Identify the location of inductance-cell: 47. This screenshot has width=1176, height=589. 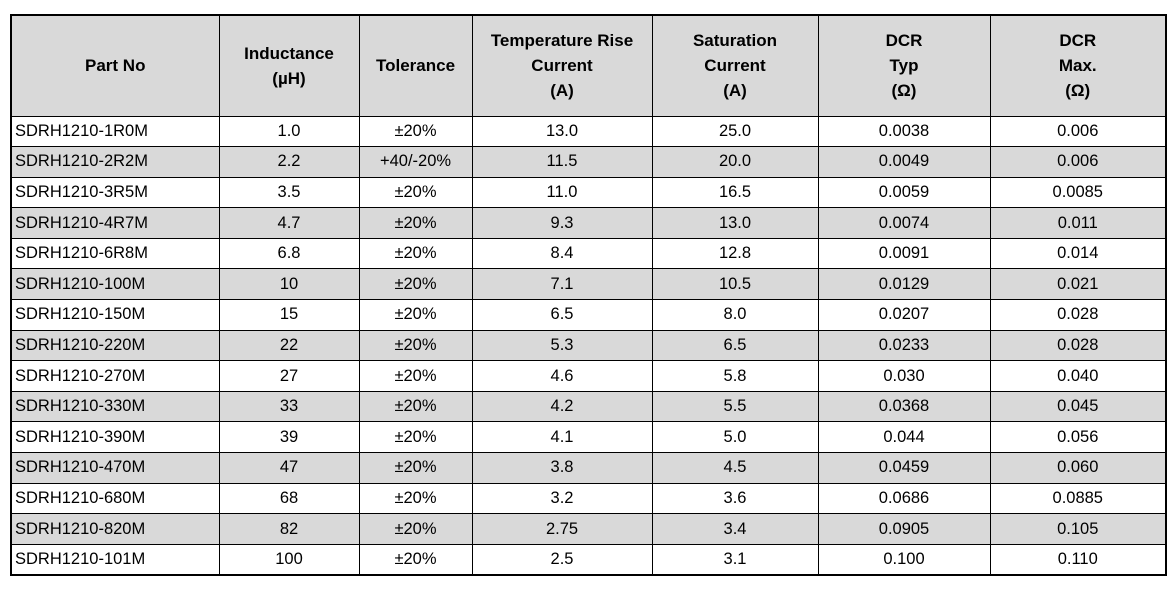
(289, 468).